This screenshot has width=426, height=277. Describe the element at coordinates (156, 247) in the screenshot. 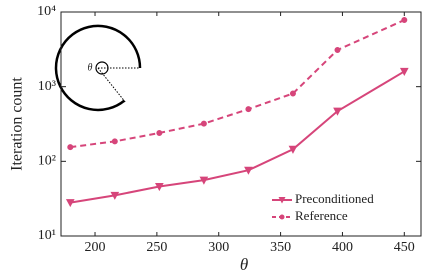

I see `x-tick-label: 250` at that location.